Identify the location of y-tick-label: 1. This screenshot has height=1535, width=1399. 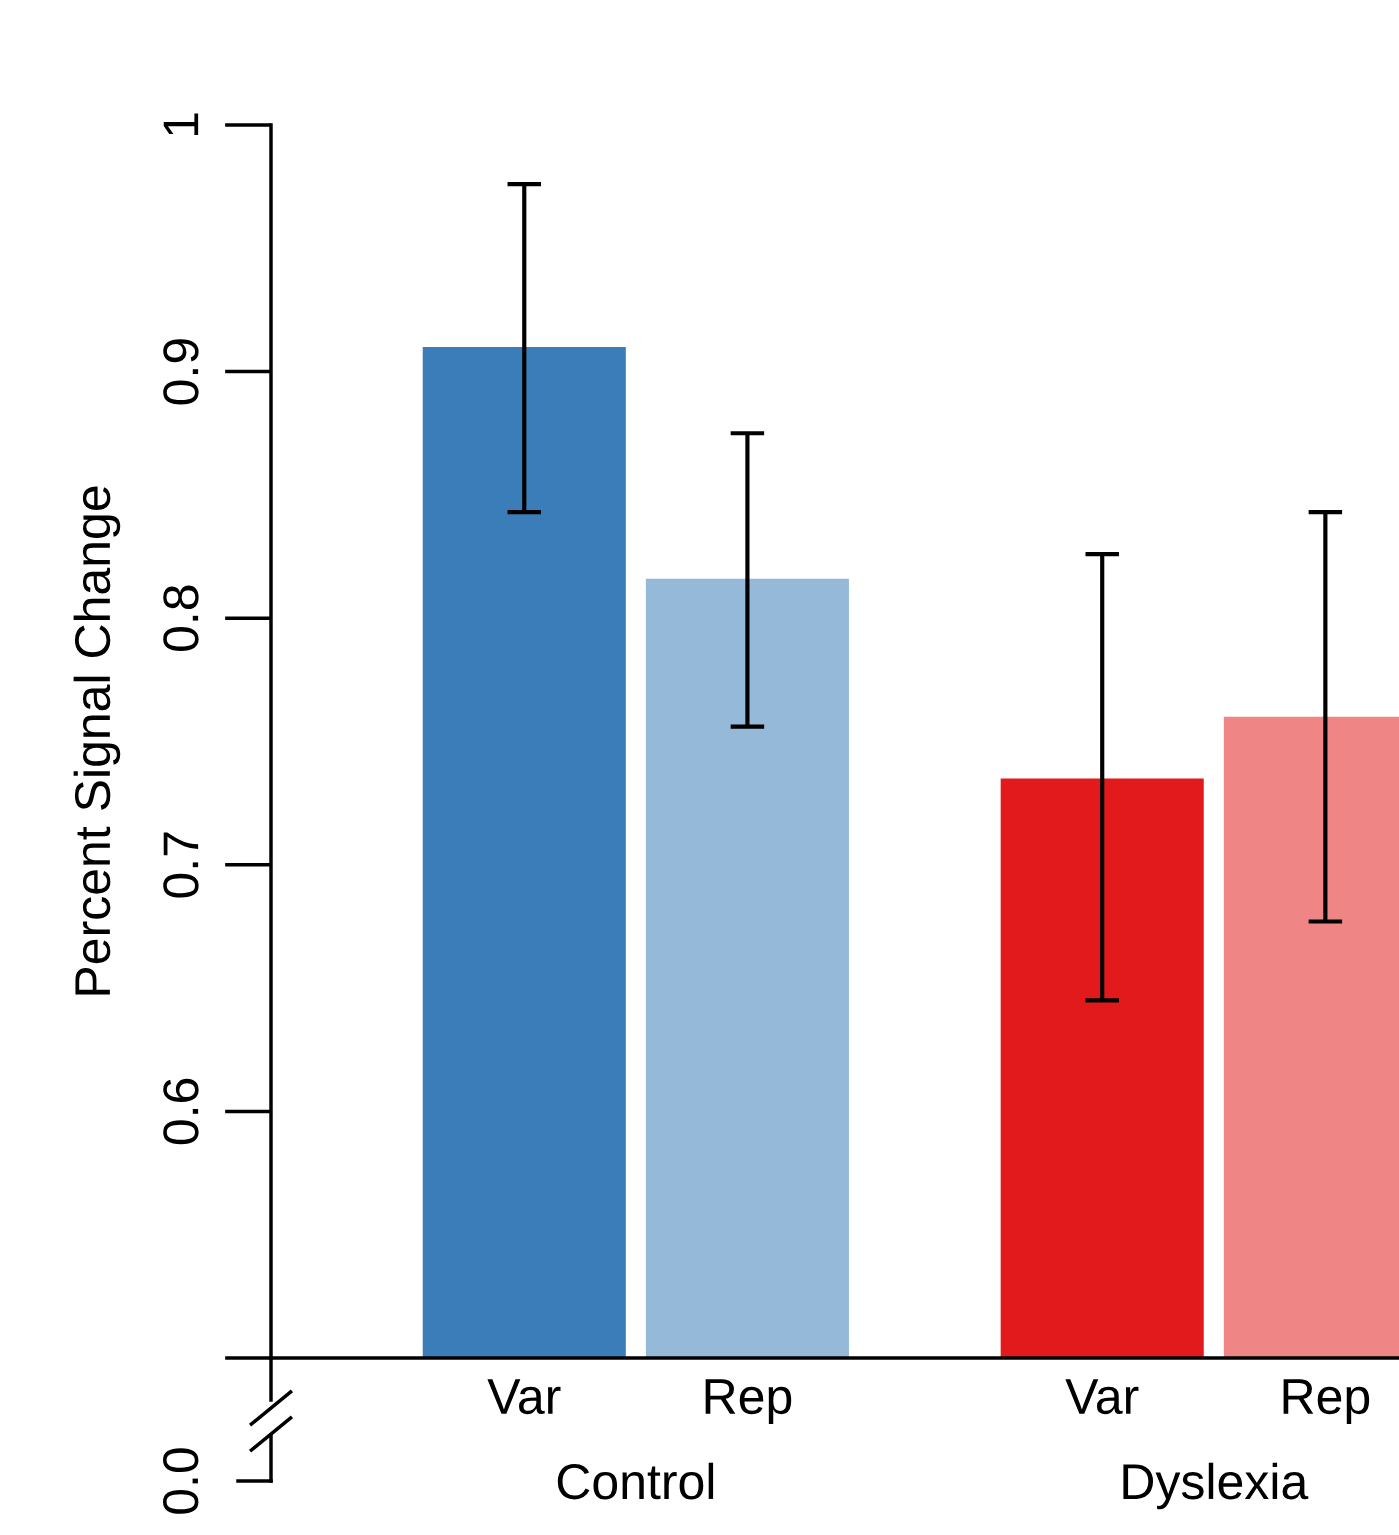
(181, 124).